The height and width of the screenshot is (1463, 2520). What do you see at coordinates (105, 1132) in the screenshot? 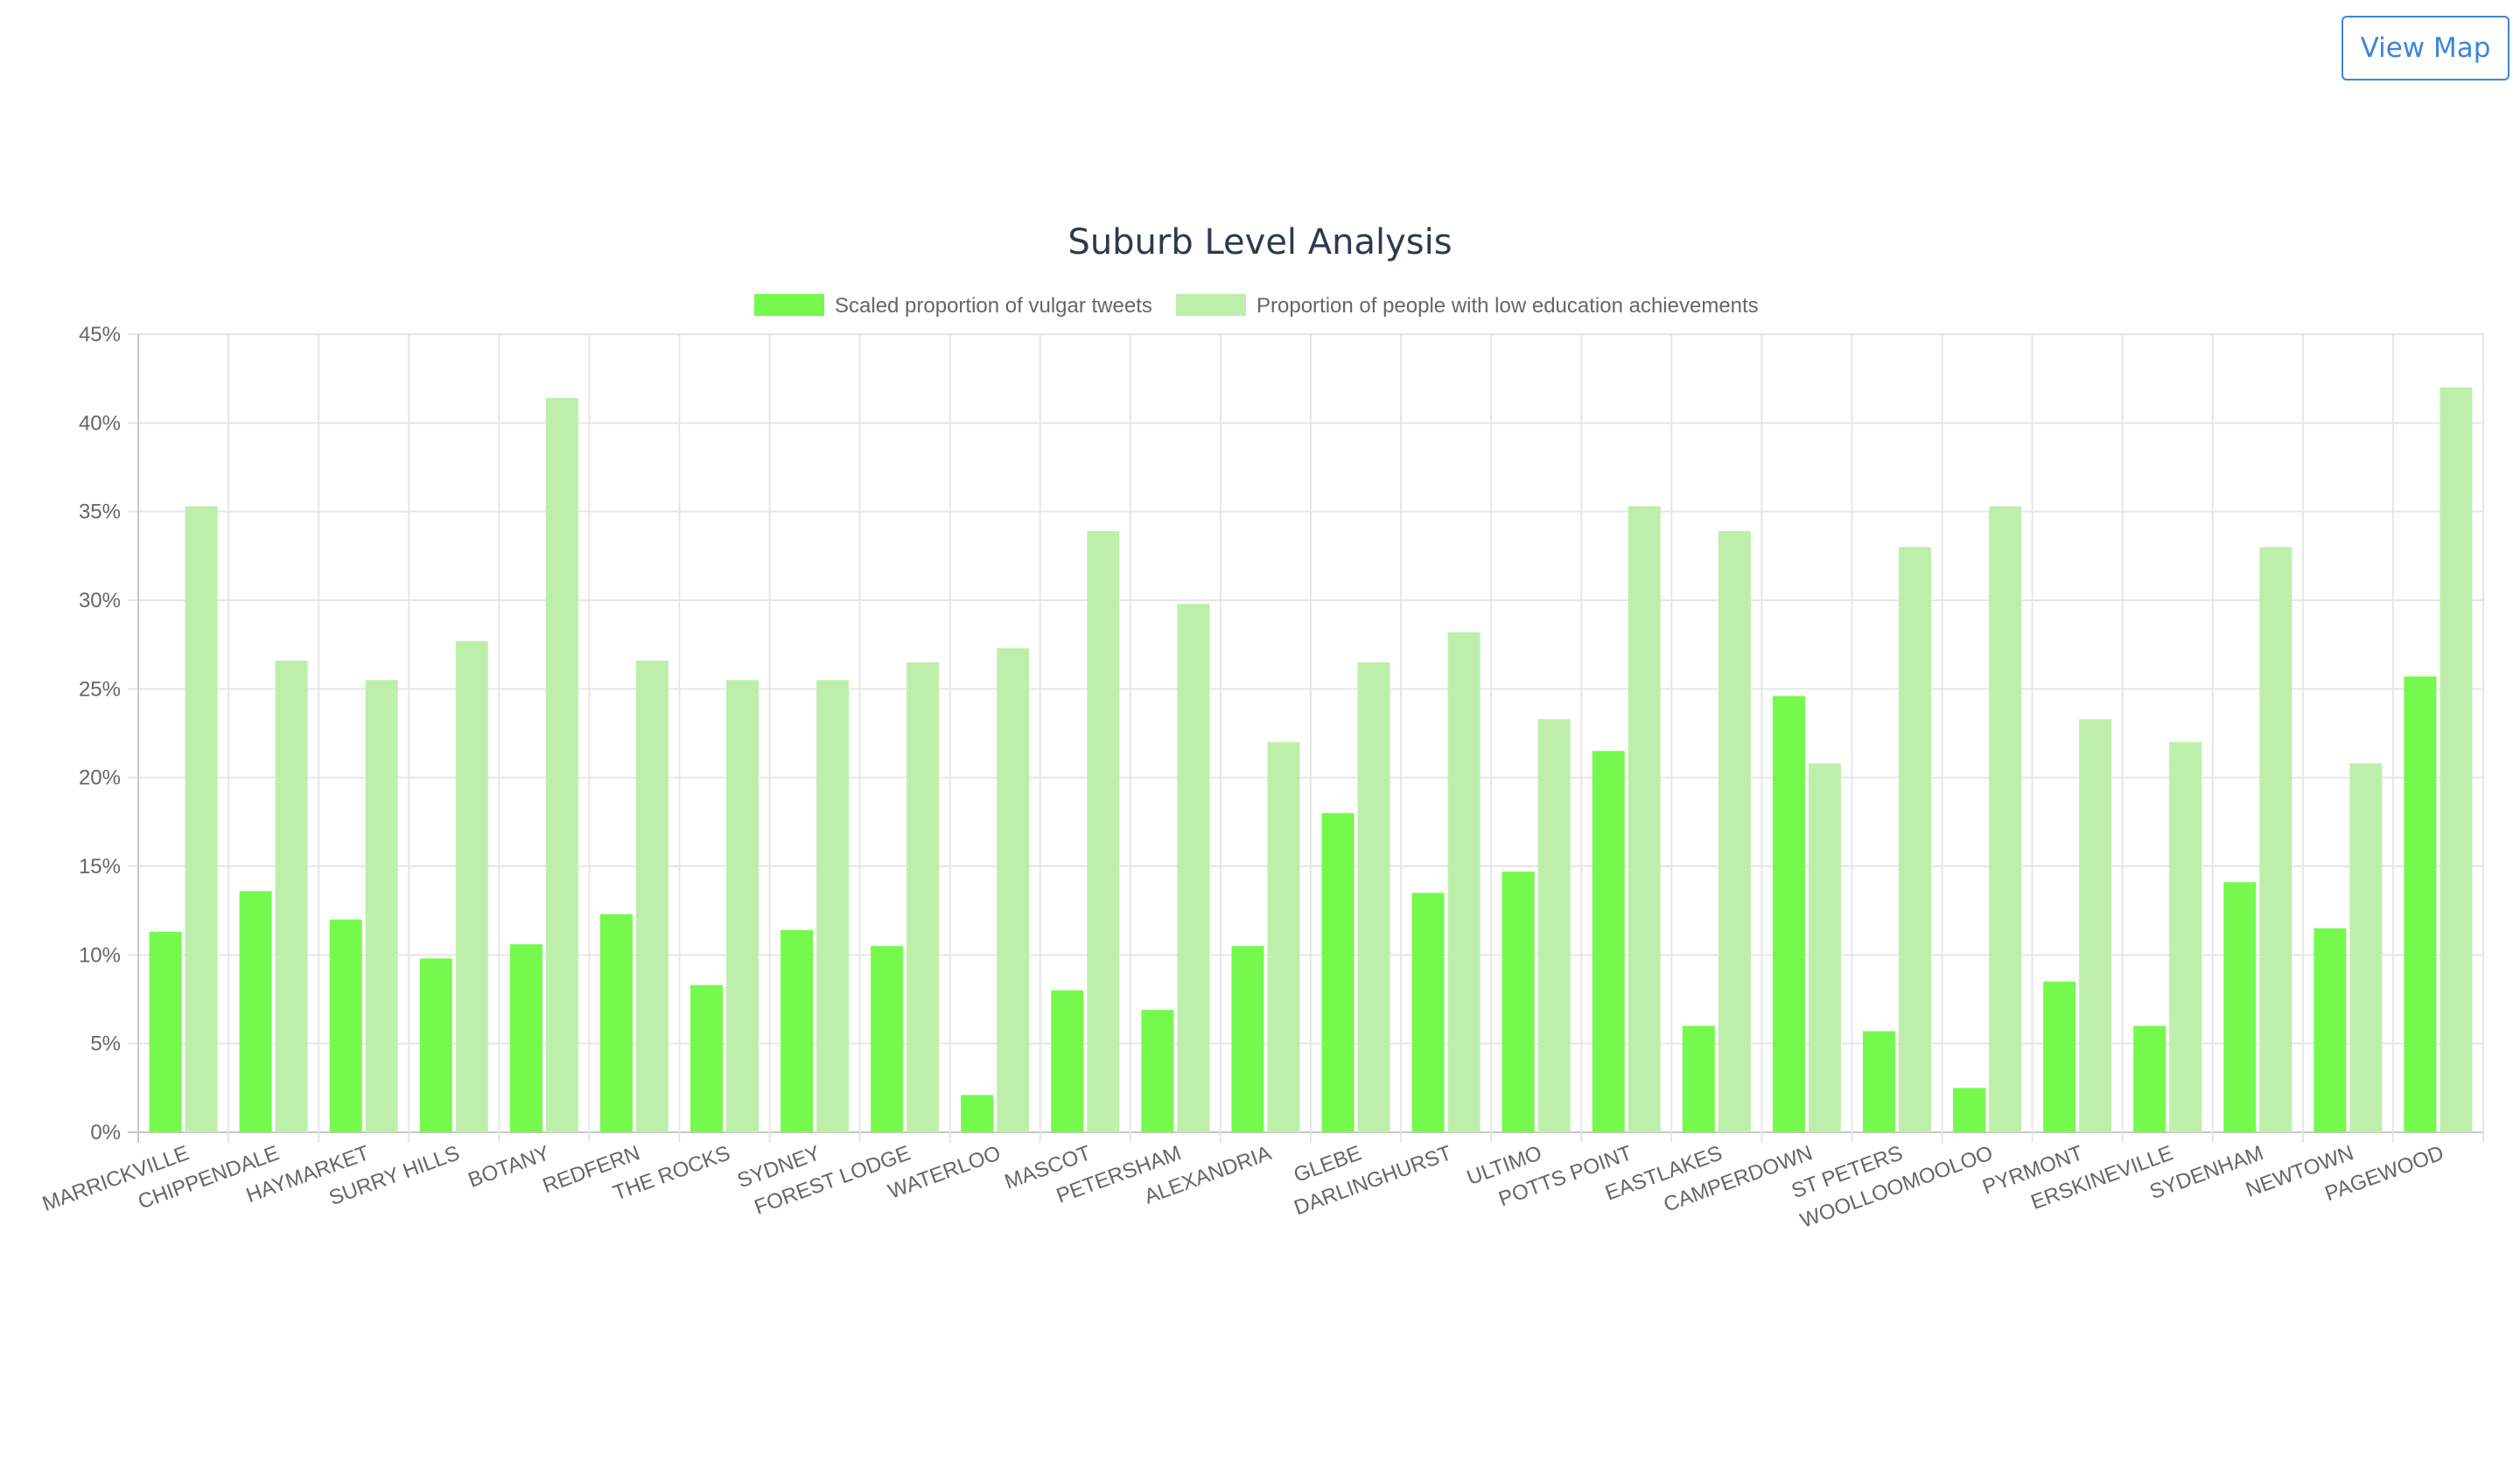
I see `y-tick-label: 0%` at bounding box center [105, 1132].